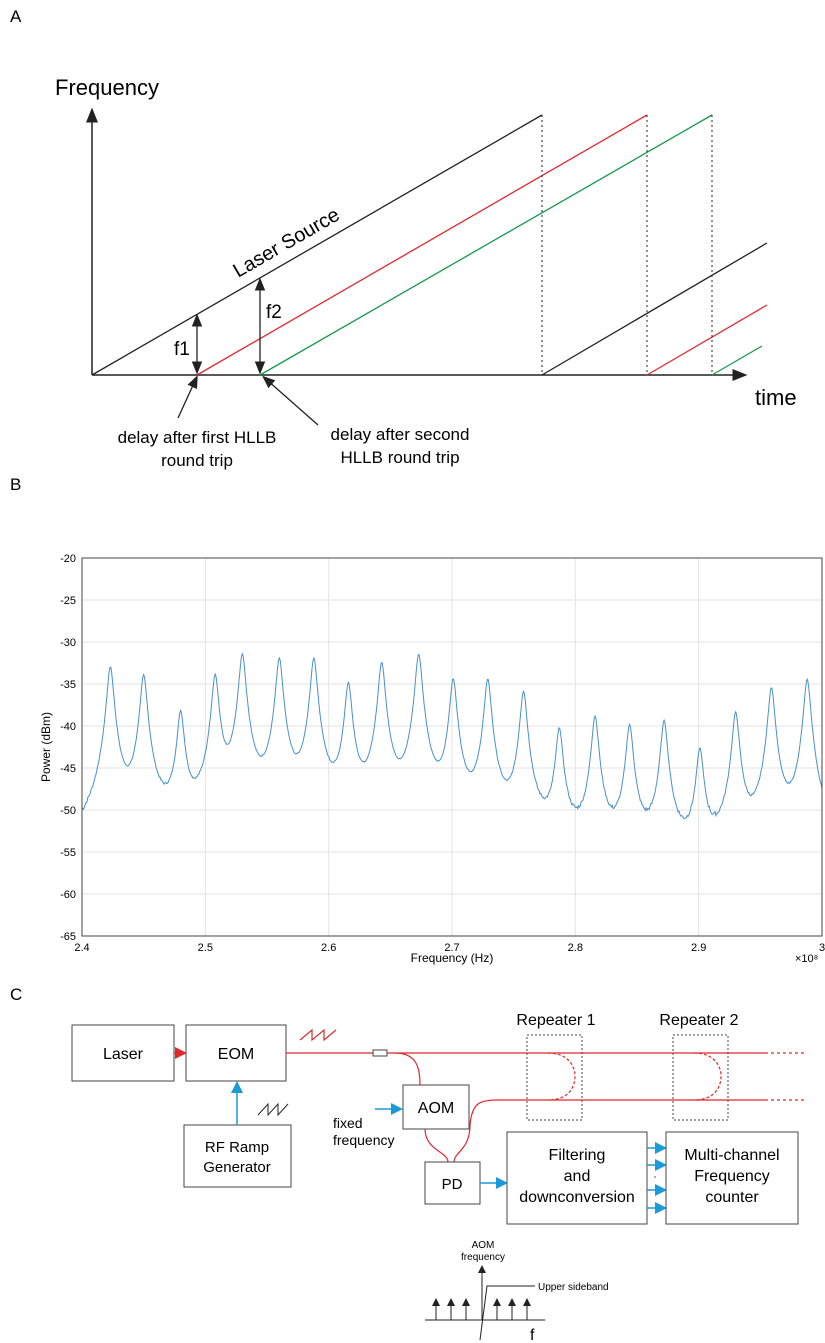 This screenshot has width=825, height=1343. Describe the element at coordinates (575, 948) in the screenshot. I see `x-tick-label: 2.8` at that location.